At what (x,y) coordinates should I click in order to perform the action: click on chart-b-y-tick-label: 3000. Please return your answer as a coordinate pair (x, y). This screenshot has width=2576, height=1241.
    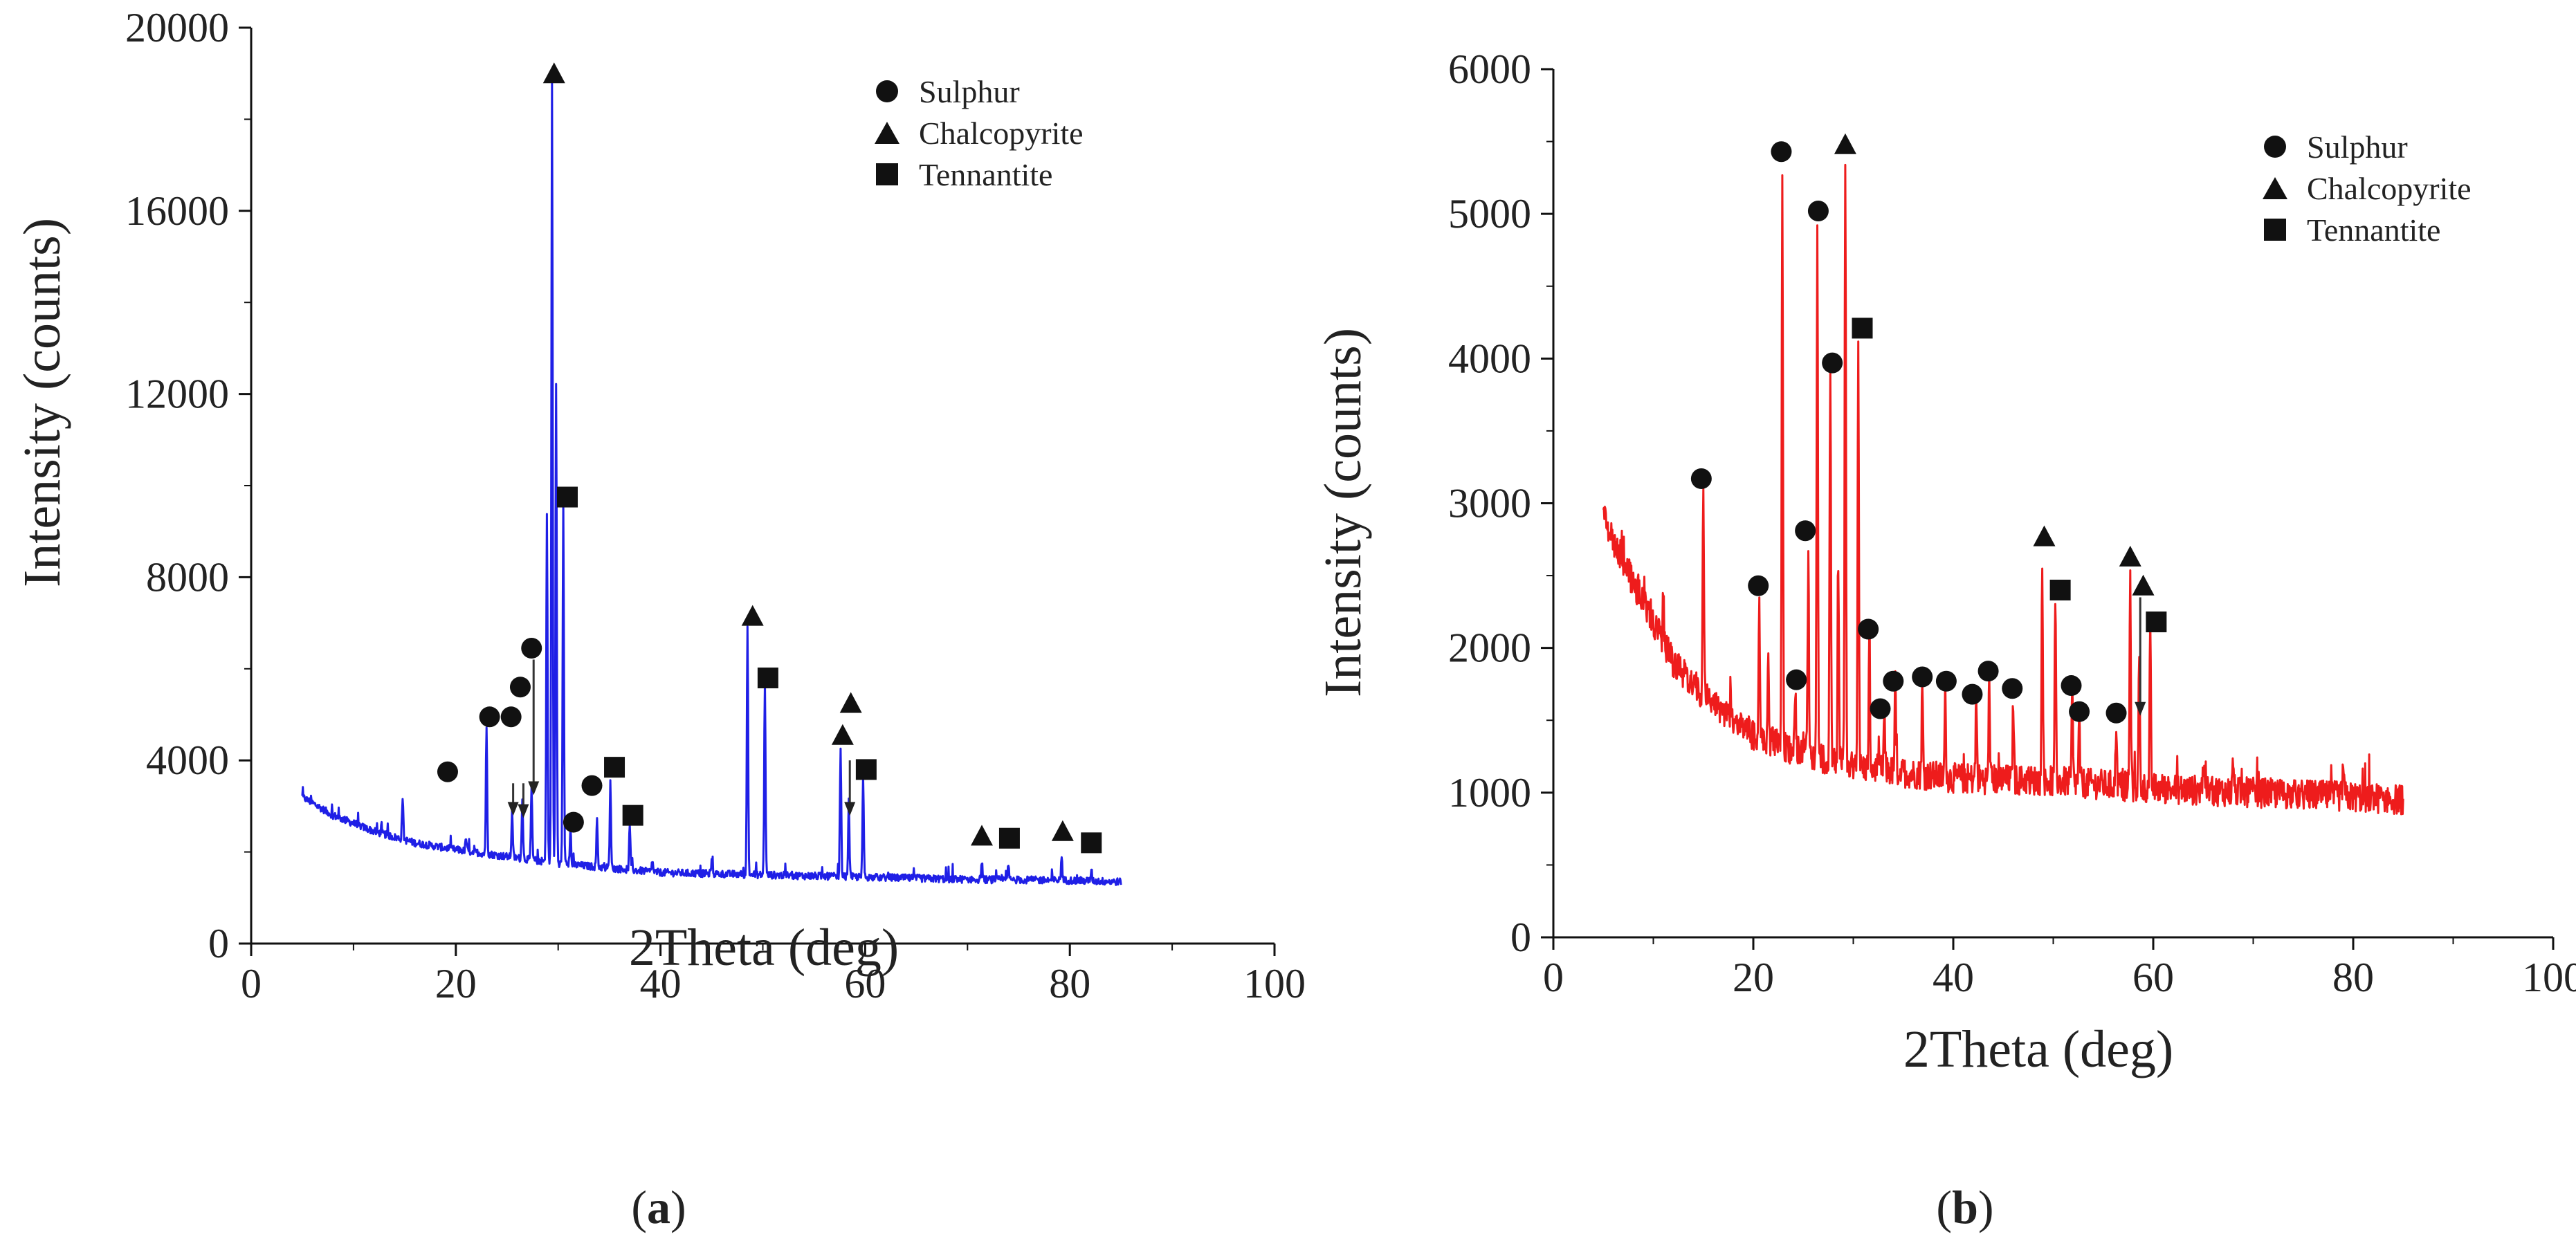
    Looking at the image, I should click on (1490, 503).